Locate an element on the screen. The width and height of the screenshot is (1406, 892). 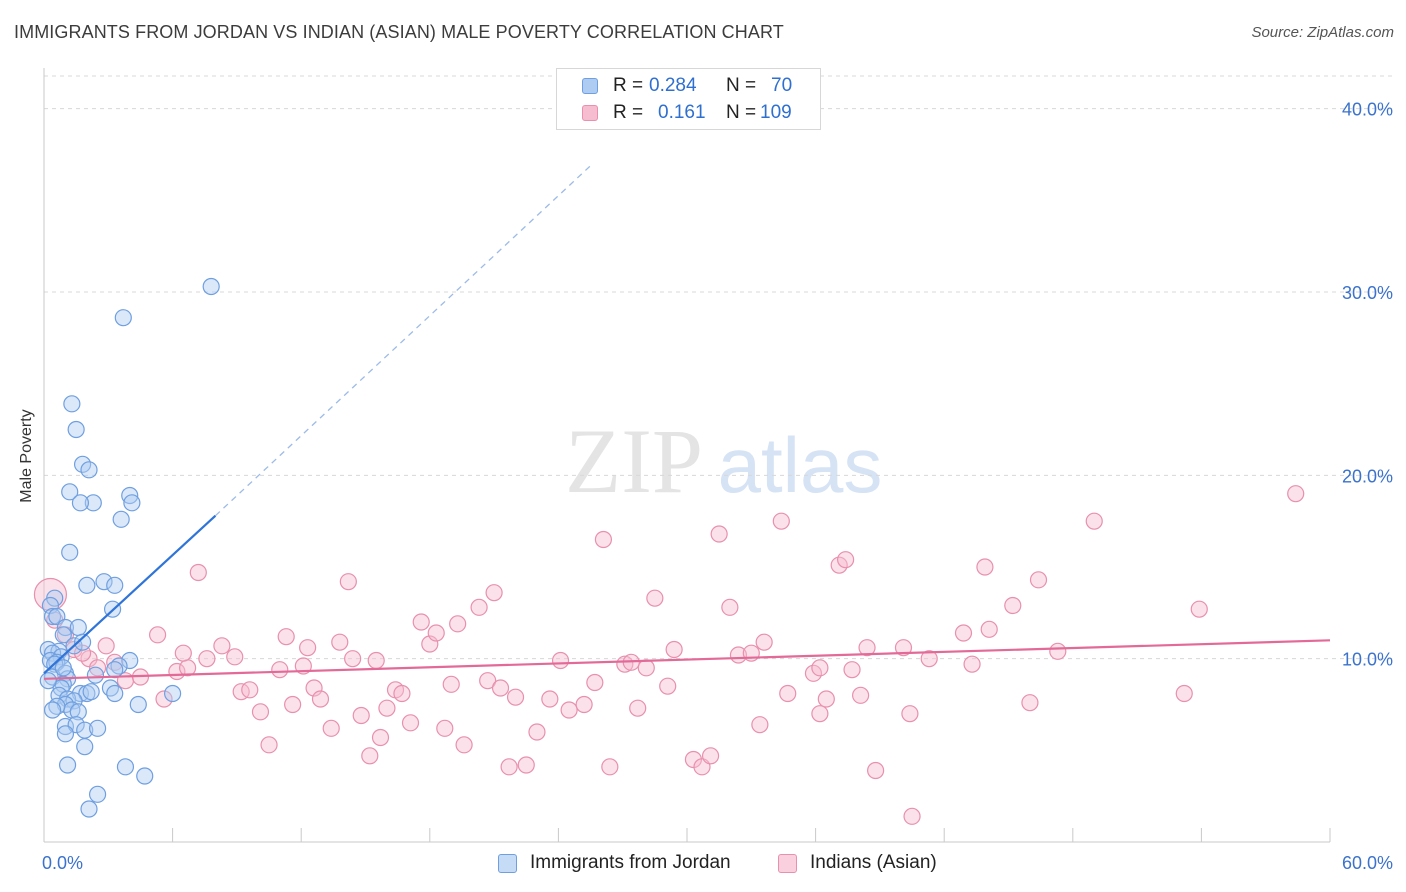
legend-swatch-blue is located at coordinates (590, 86).